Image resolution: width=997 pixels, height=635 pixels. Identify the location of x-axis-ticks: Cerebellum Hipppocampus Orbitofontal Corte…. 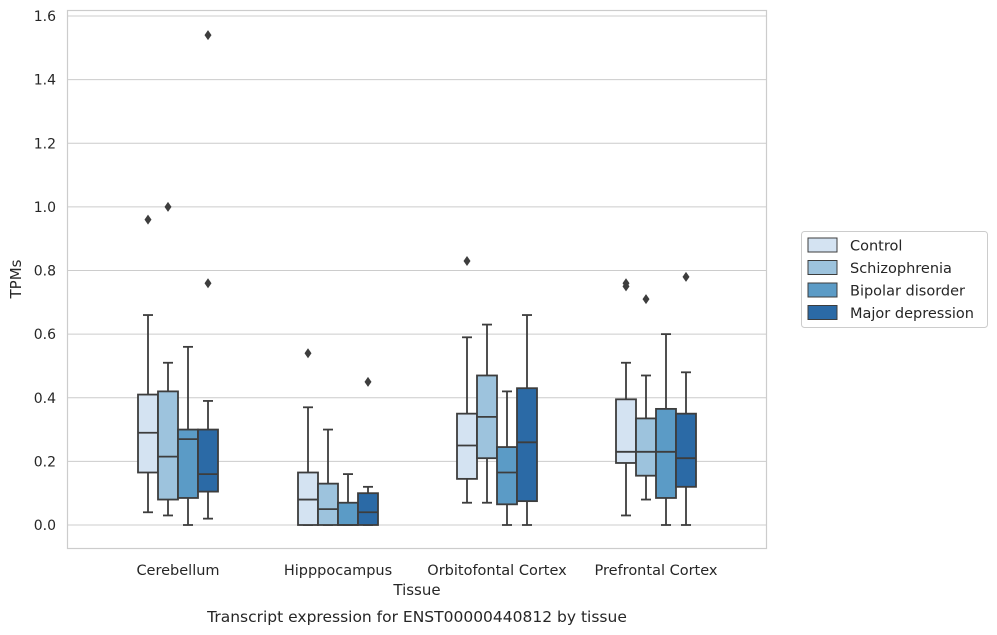
(426, 571).